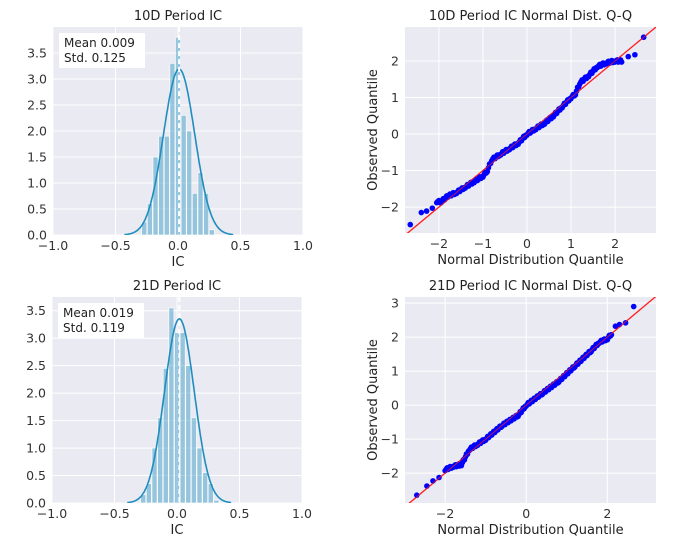 The image size is (680, 546). What do you see at coordinates (395, 303) in the screenshot?
I see `y-tick-label: 3` at bounding box center [395, 303].